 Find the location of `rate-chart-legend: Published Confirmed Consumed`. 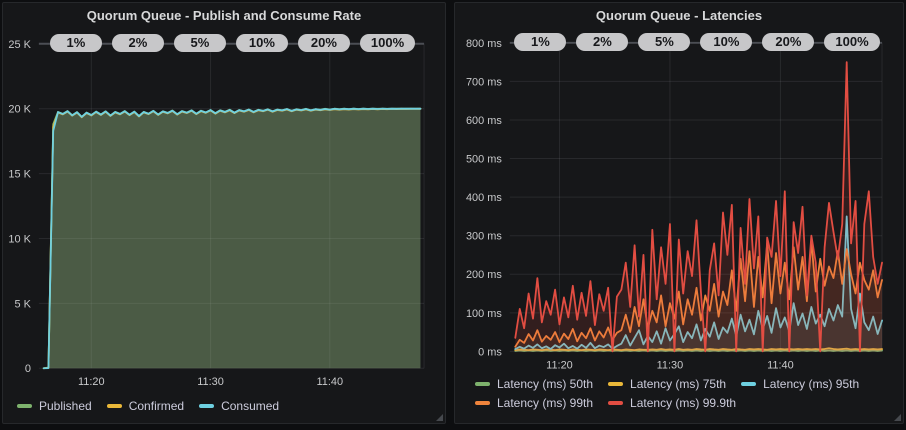

rate-chart-legend: Published Confirmed Consumed is located at coordinates (155, 408).